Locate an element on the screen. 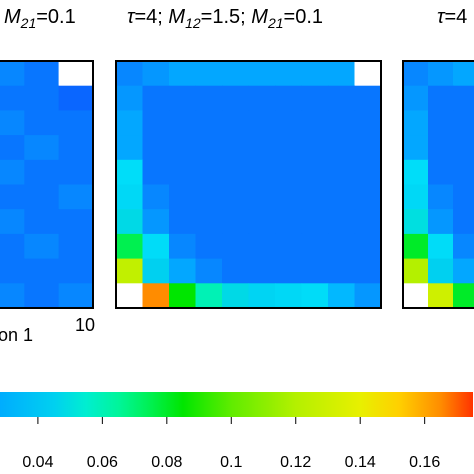 The height and width of the screenshot is (474, 474). colorbar-tick-label: 0.1 is located at coordinates (231, 462).